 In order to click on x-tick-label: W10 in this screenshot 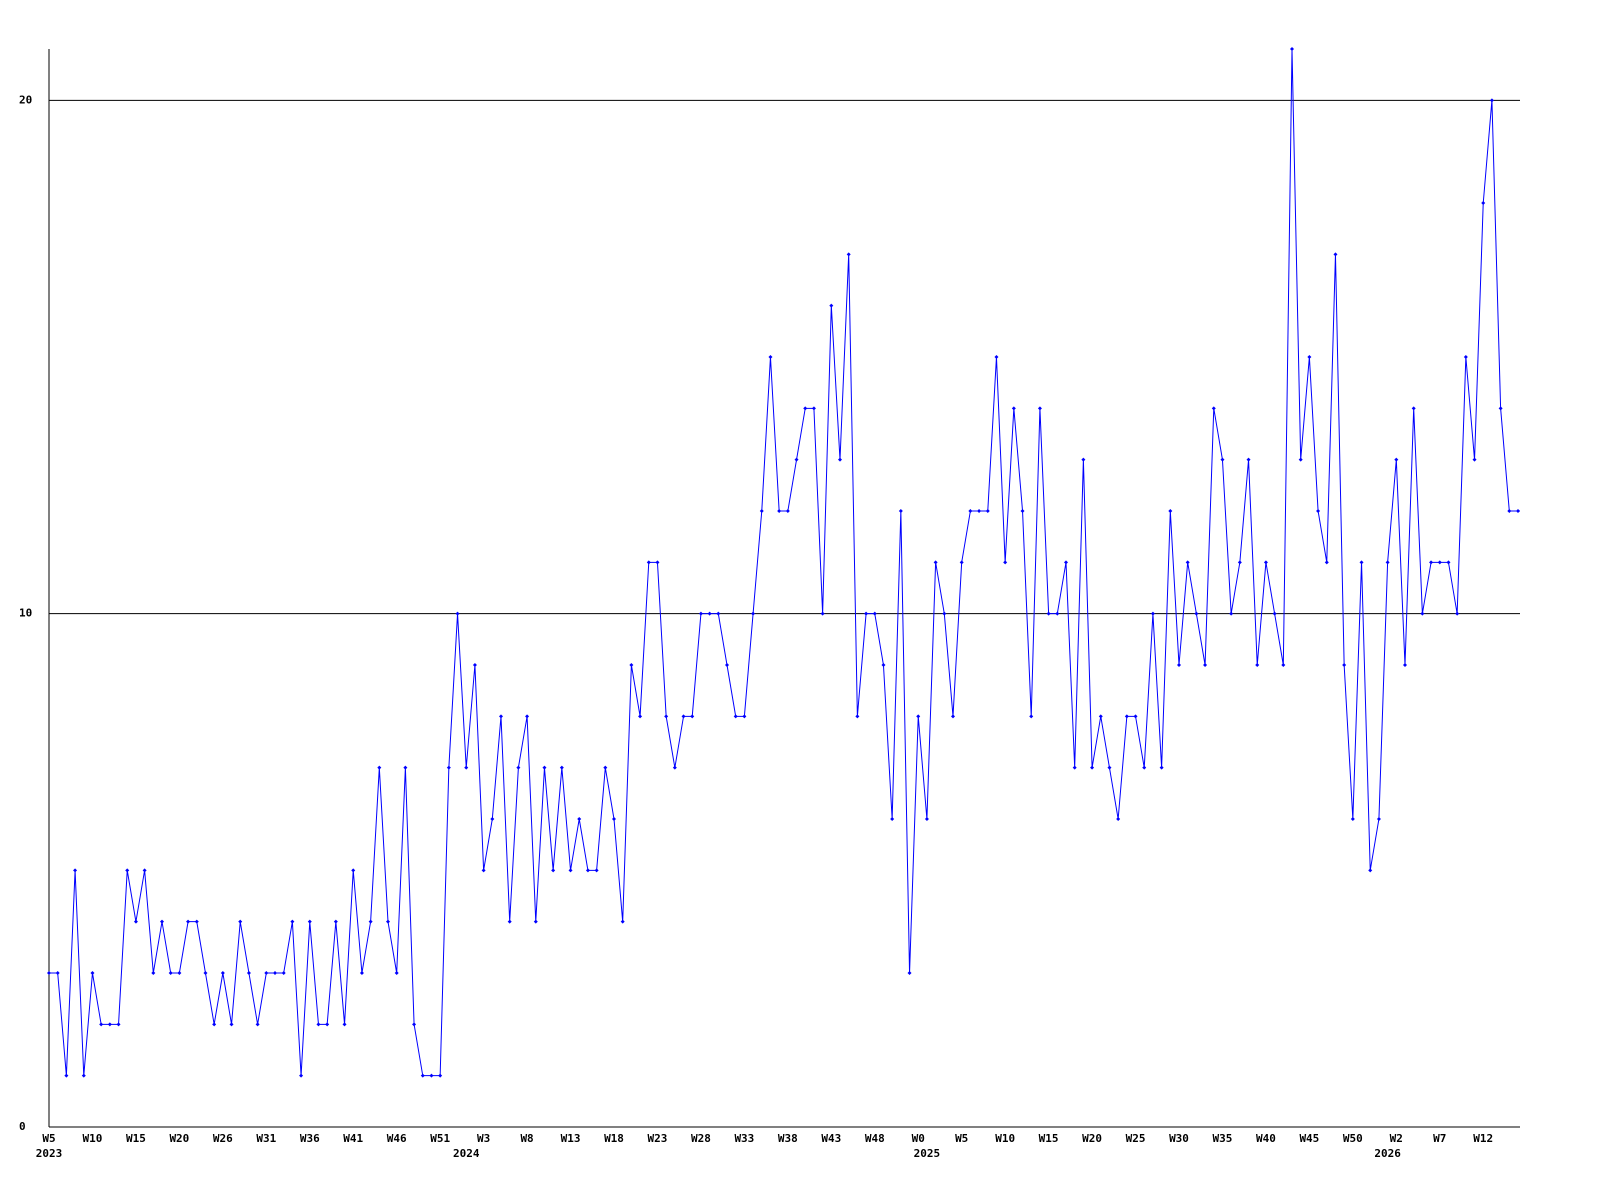, I will do `click(93, 1138)`.